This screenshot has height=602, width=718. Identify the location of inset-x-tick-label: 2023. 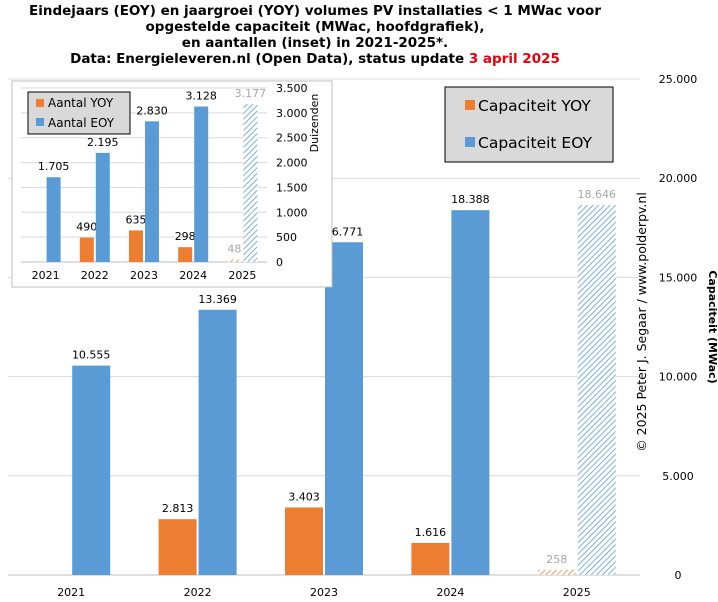
(144, 275).